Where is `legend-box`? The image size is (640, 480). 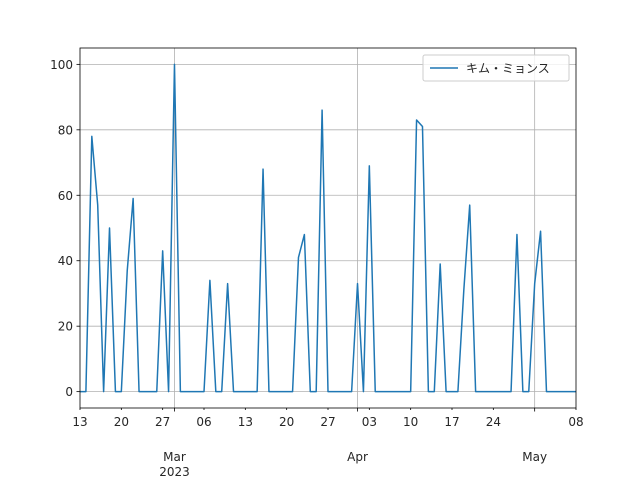 legend-box is located at coordinates (496, 68).